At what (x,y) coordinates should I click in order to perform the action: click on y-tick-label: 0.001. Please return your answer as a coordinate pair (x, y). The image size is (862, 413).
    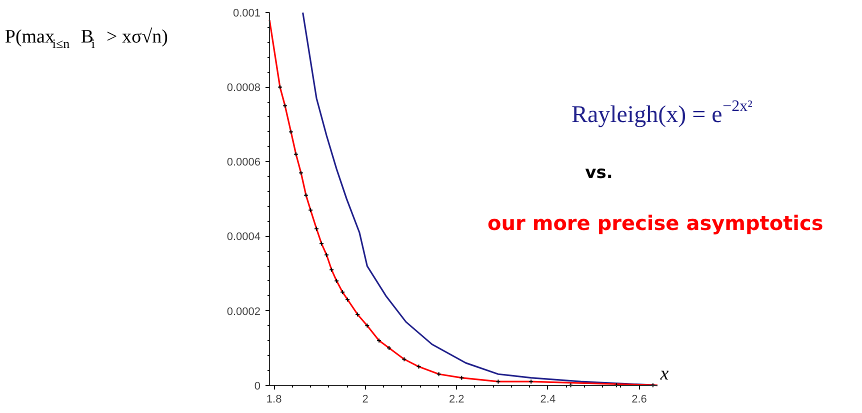
    Looking at the image, I should click on (246, 14).